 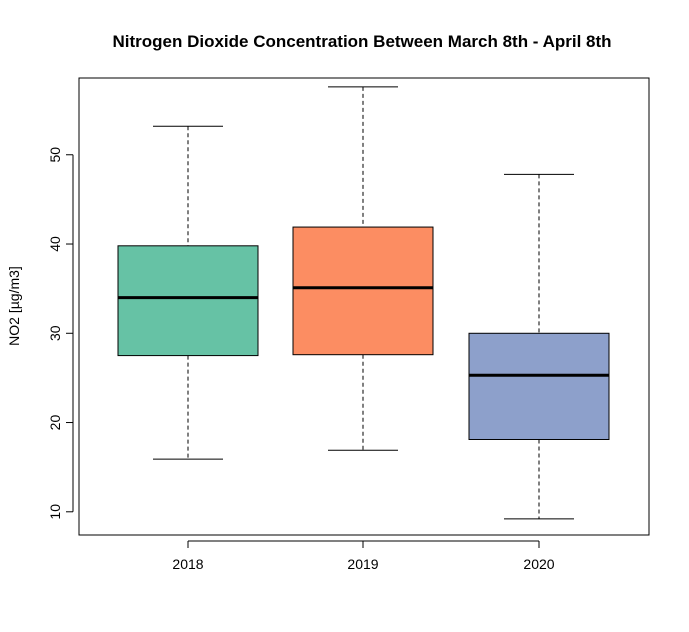 What do you see at coordinates (539, 386) in the screenshot?
I see `box-2020` at bounding box center [539, 386].